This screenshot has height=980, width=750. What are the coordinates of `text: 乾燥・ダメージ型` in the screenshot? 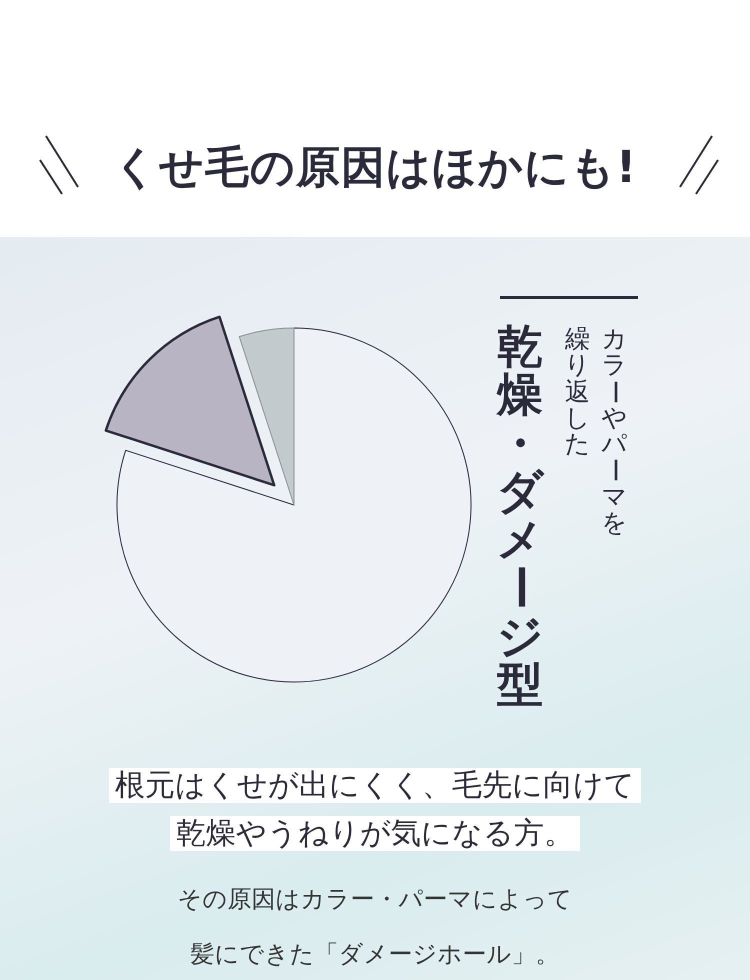 It's located at (520, 515).